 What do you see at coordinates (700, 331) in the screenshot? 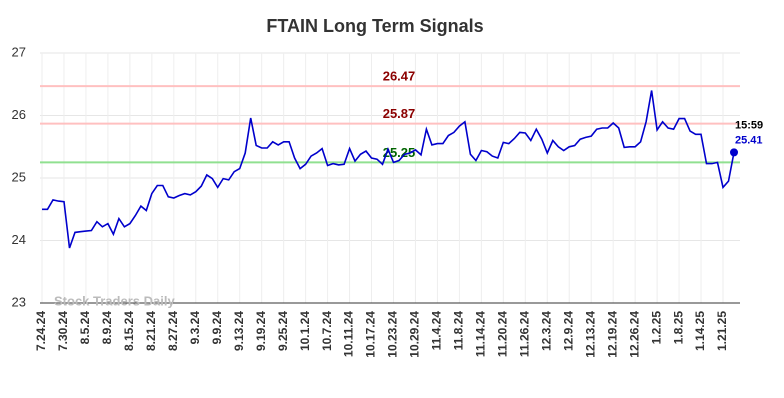
I see `x-tick-label: 1.14.25` at bounding box center [700, 331].